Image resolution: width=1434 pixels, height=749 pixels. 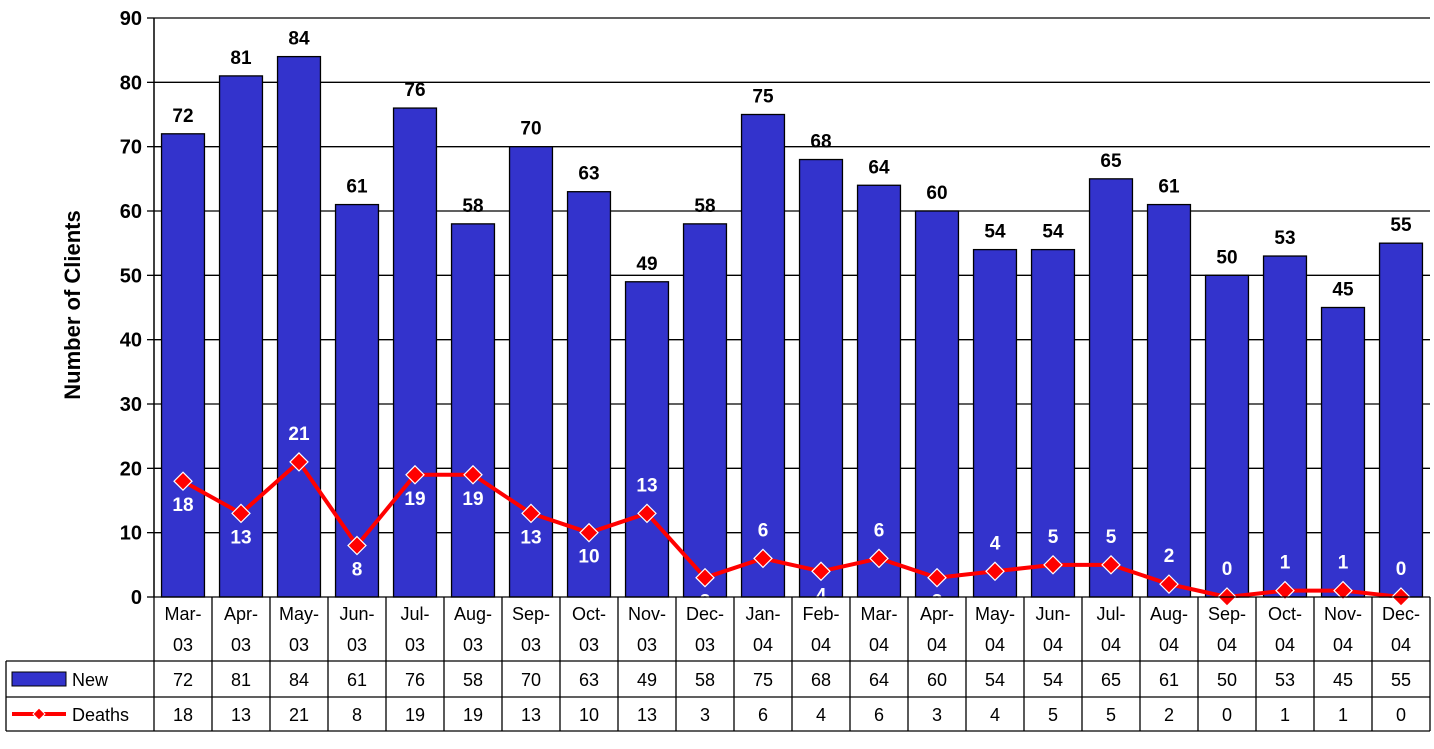 I want to click on bar-value-label: 60, so click(x=936, y=193).